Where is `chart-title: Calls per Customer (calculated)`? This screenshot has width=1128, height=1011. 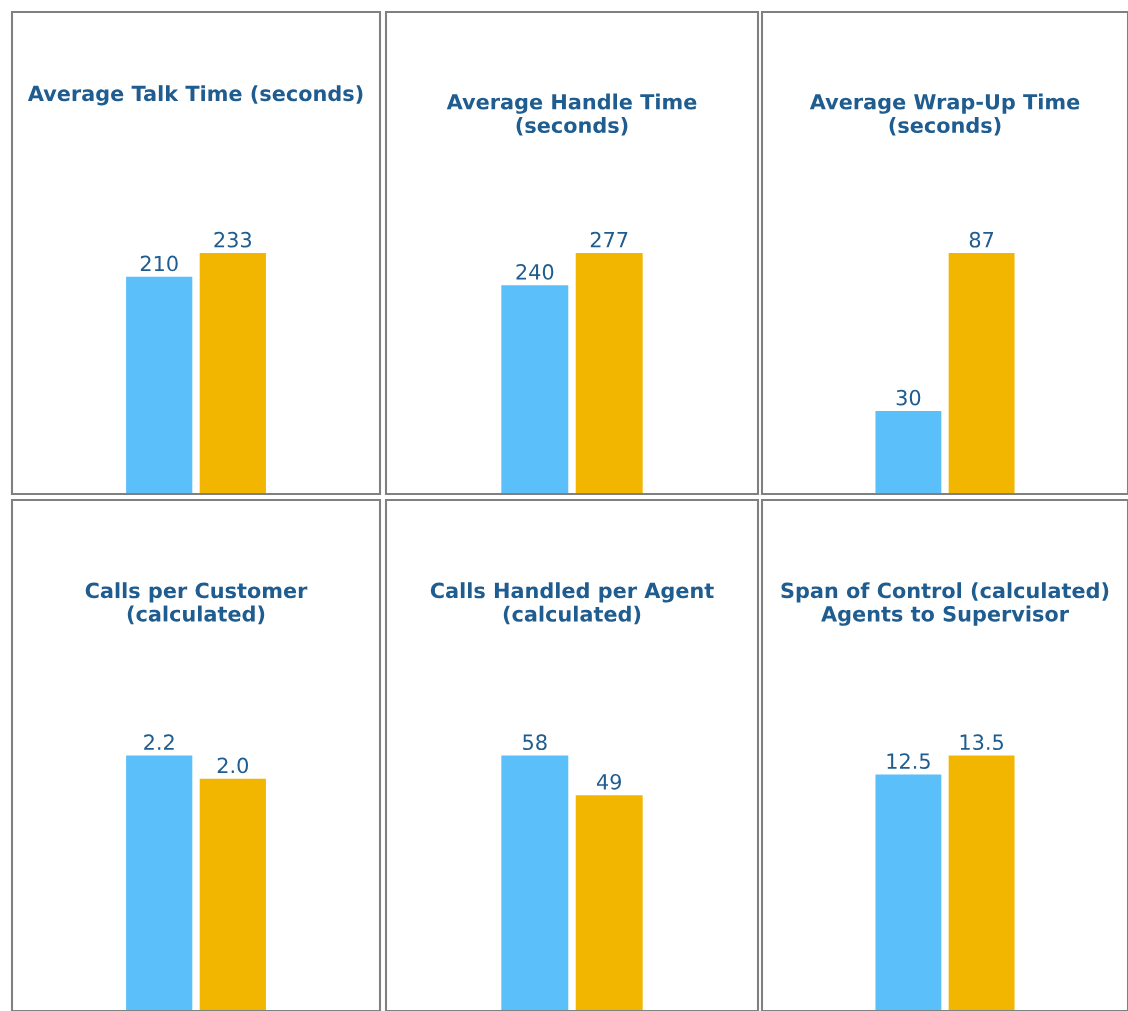 chart-title: Calls per Customer (calculated) is located at coordinates (196, 603).